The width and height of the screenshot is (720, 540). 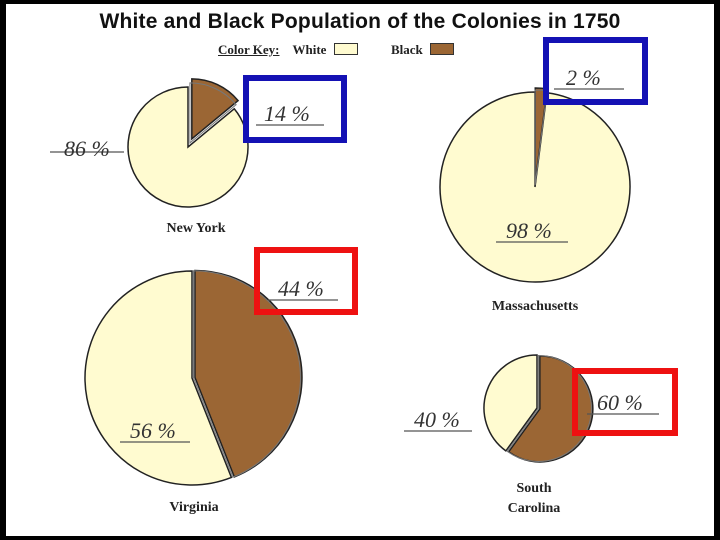 What do you see at coordinates (153, 430) in the screenshot?
I see `label-white-percent: 56 %` at bounding box center [153, 430].